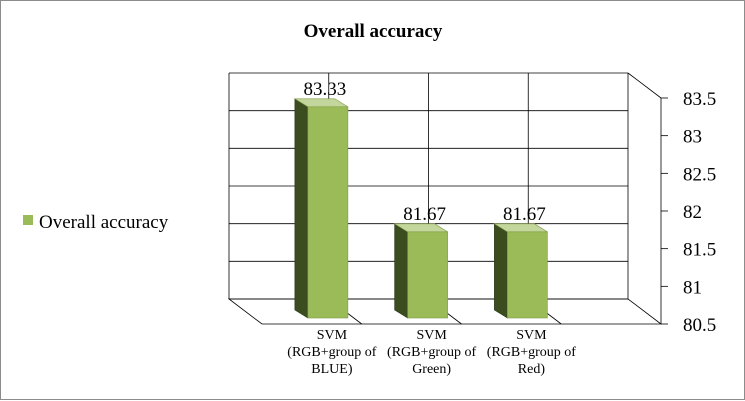  Describe the element at coordinates (104, 222) in the screenshot. I see `legend-label: Overall accuracy` at that location.